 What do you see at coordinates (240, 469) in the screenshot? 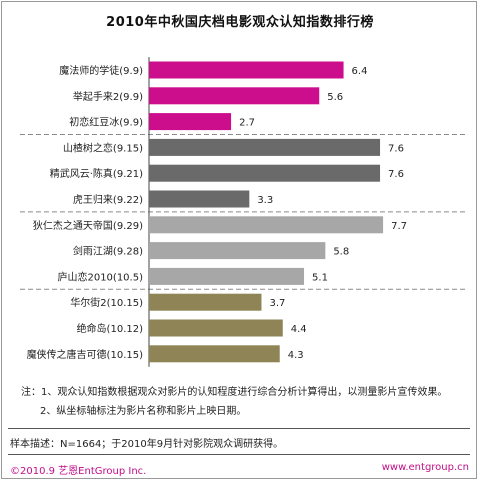
I see `footer: ©2010.9 艺恩EntGroup Inc. www.entgroup.cn` at bounding box center [240, 469].